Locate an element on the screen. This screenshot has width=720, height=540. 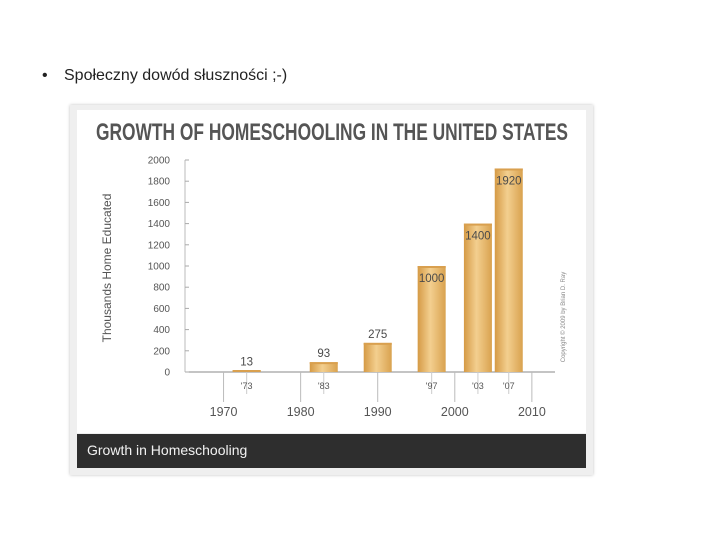
x-tick-label: 1980 is located at coordinates (301, 412).